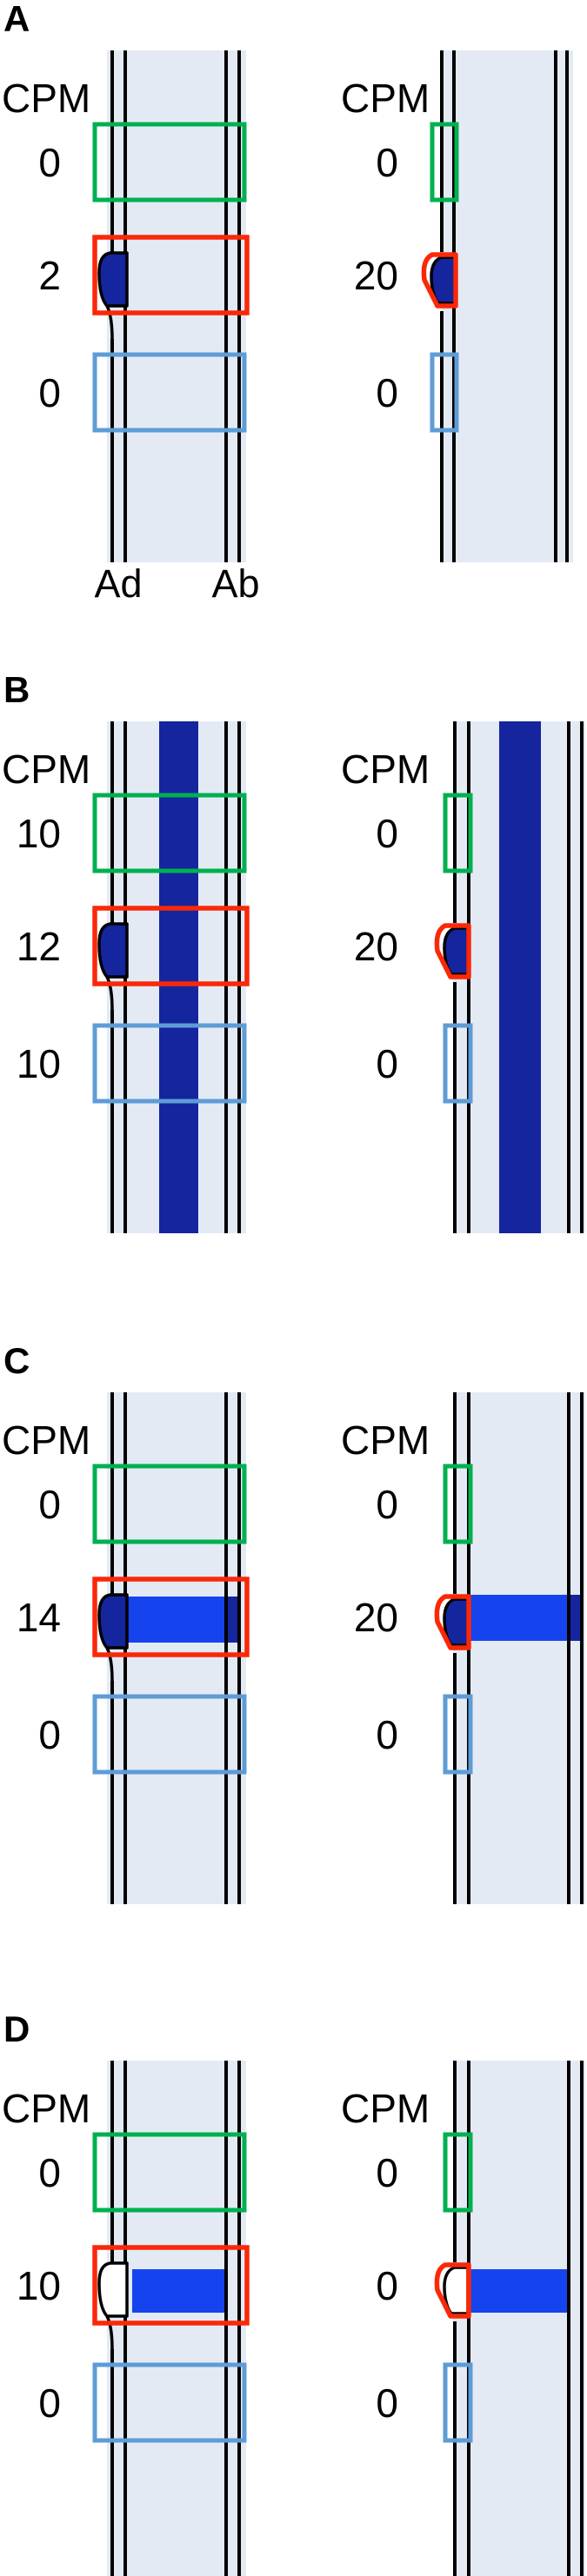 The height and width of the screenshot is (2576, 587). Describe the element at coordinates (38, 1617) in the screenshot. I see `cpm-value-red: 14` at that location.